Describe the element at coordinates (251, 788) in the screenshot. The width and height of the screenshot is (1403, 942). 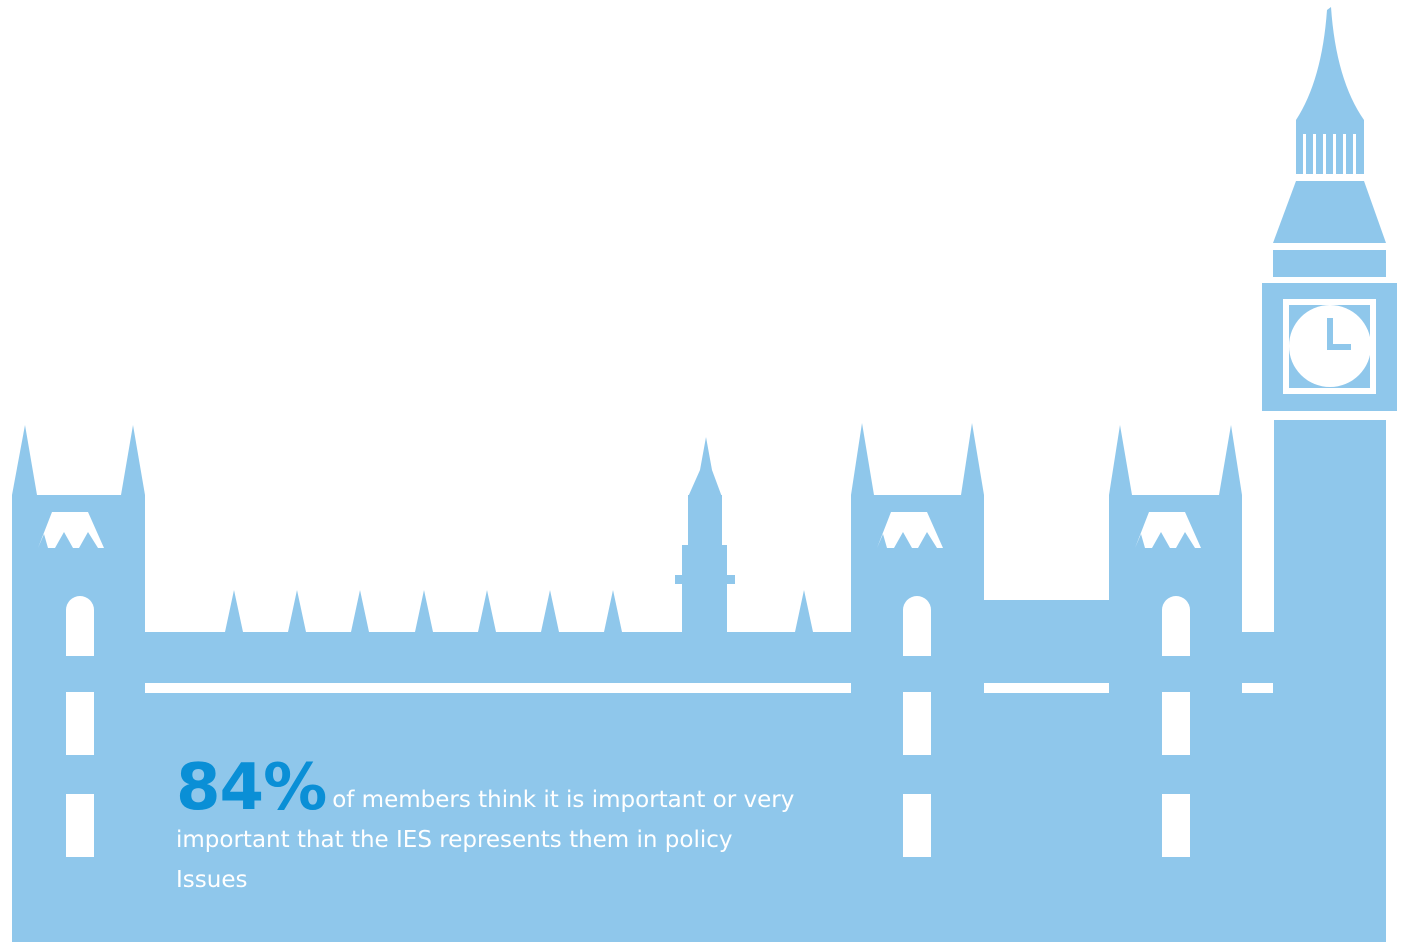
I see `stat-value: 84%` at that location.